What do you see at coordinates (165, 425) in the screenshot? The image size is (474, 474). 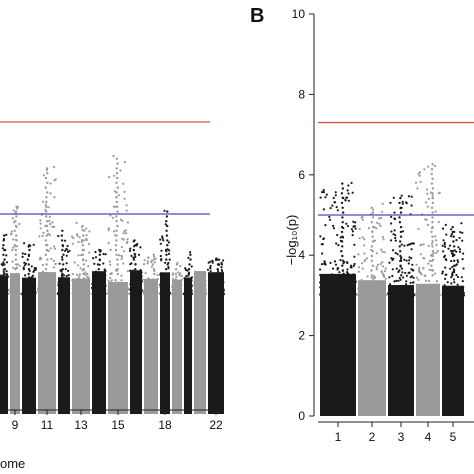 I see `x-tick-label: 18` at bounding box center [165, 425].